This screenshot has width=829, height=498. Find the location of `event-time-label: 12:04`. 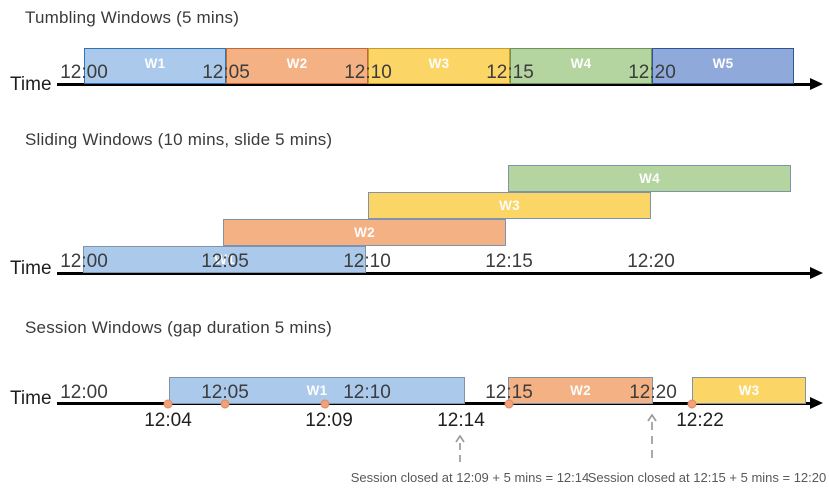

event-time-label: 12:04 is located at coordinates (168, 420).